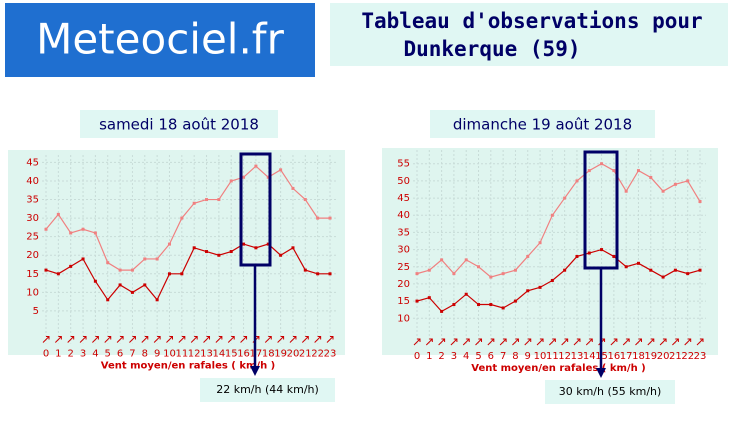  I want to click on x-tick-label: 6, so click(491, 356).